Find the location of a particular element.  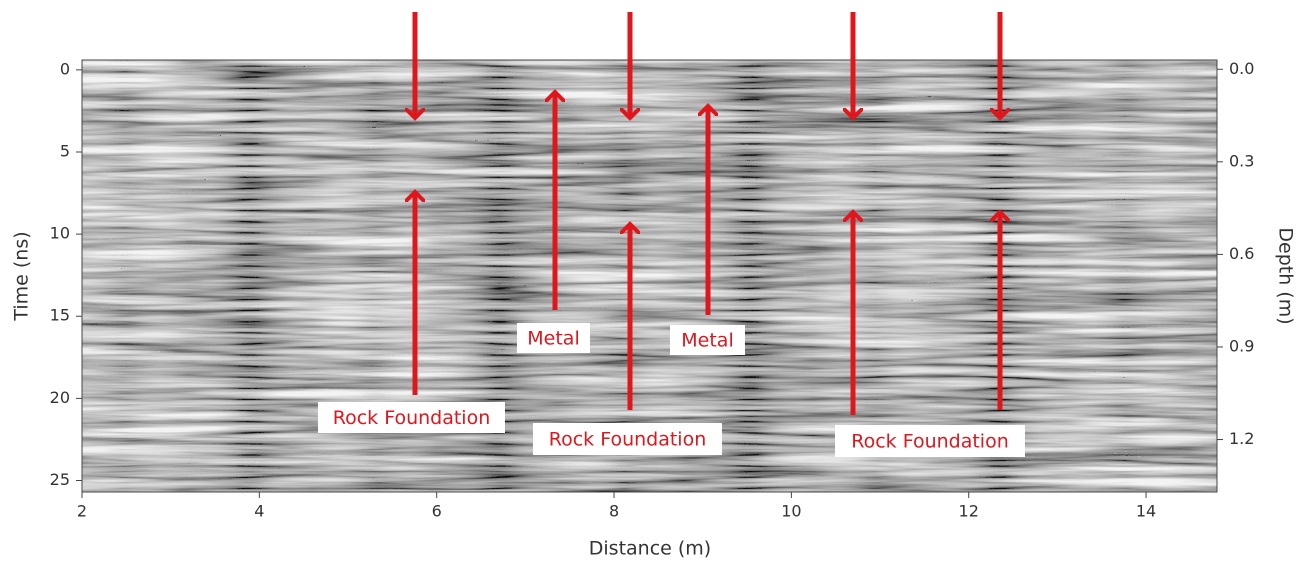

x-tick-label: 8 is located at coordinates (614, 511).